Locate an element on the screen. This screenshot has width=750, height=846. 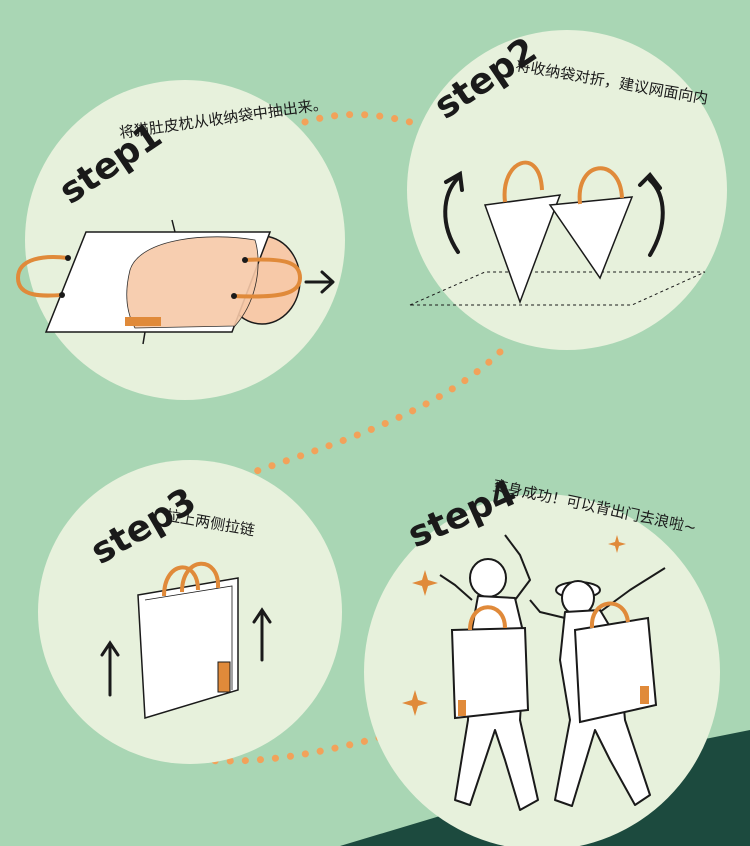
pillow-inside is located at coordinates (192, 282).